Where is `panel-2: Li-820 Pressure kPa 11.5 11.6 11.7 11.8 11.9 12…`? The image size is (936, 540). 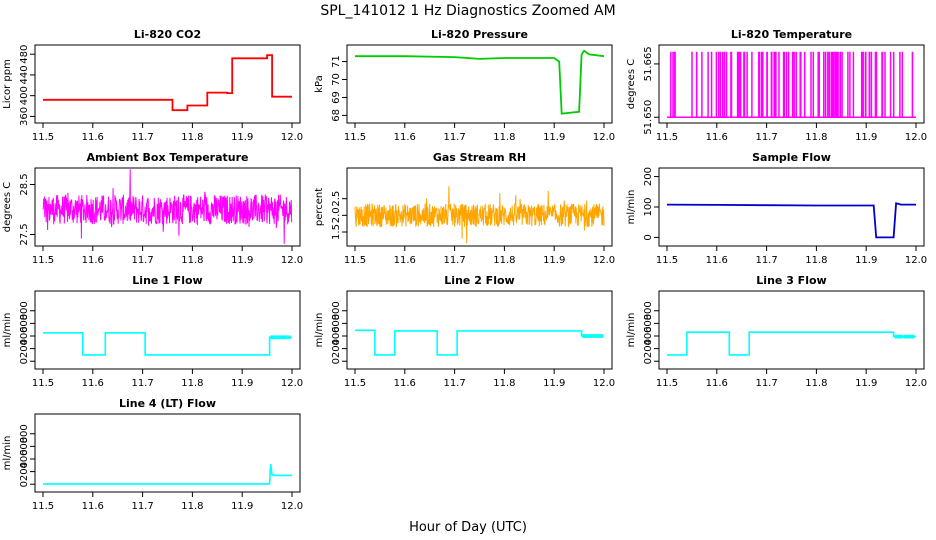 panel-2: Li-820 Pressure kPa 11.5 11.6 11.7 11.8 11.9 12… is located at coordinates (464, 85).